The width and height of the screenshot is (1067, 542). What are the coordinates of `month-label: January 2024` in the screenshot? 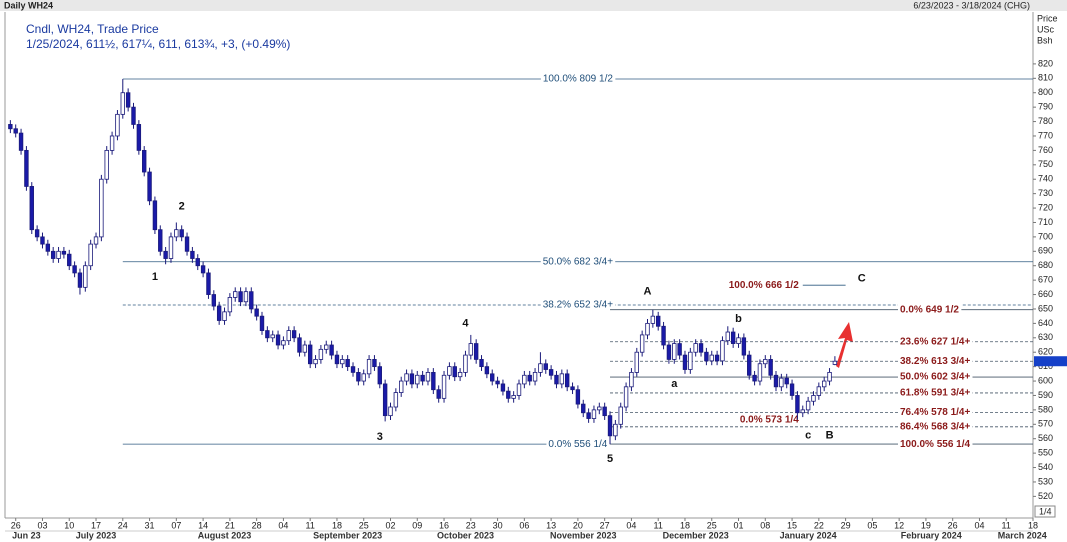 It's located at (808, 535).